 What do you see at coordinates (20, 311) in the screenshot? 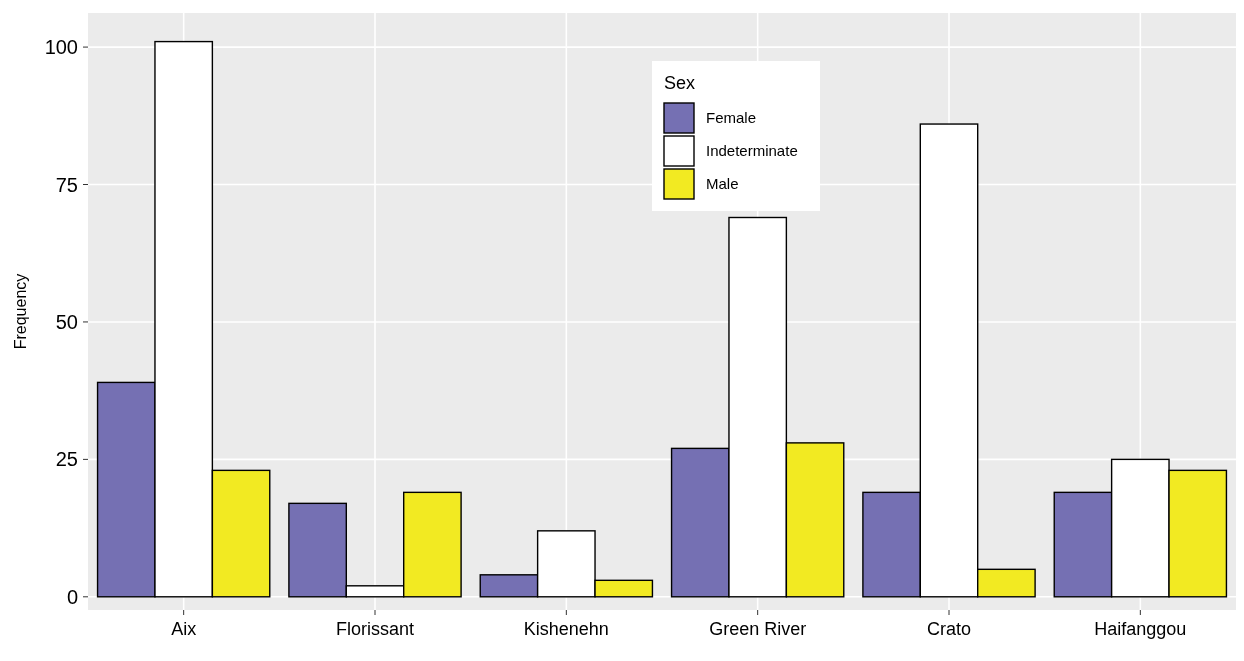
I see `y-axis-title: Frequency` at bounding box center [20, 311].